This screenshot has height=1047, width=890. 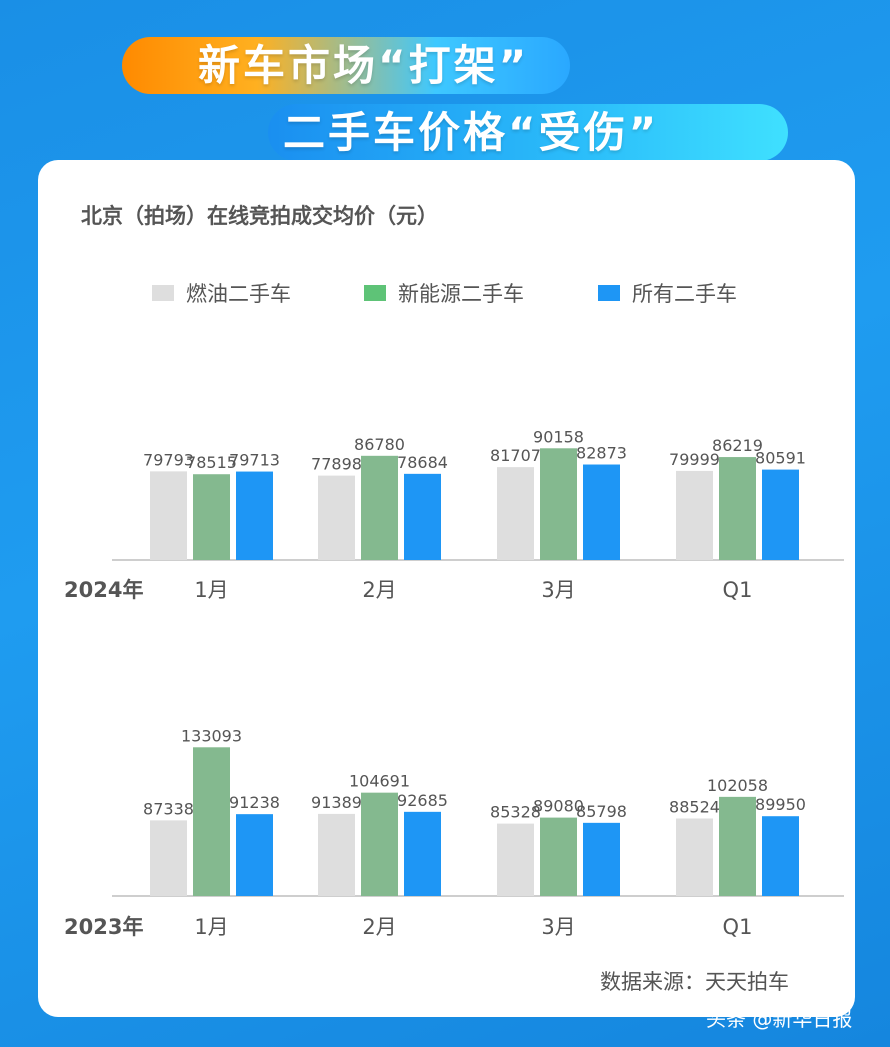 I want to click on data-label-fuel-1-1: 91389, so click(x=336, y=802).